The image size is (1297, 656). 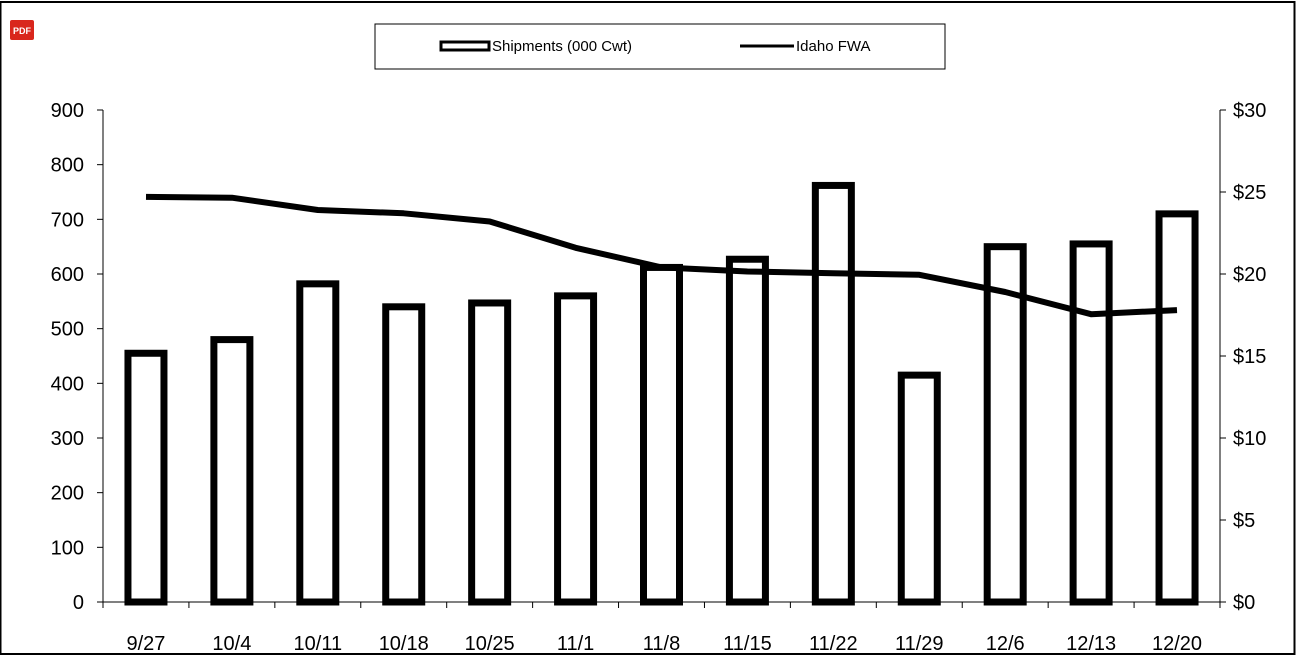 I want to click on pdf-icon-label: PDF, so click(x=22, y=31).